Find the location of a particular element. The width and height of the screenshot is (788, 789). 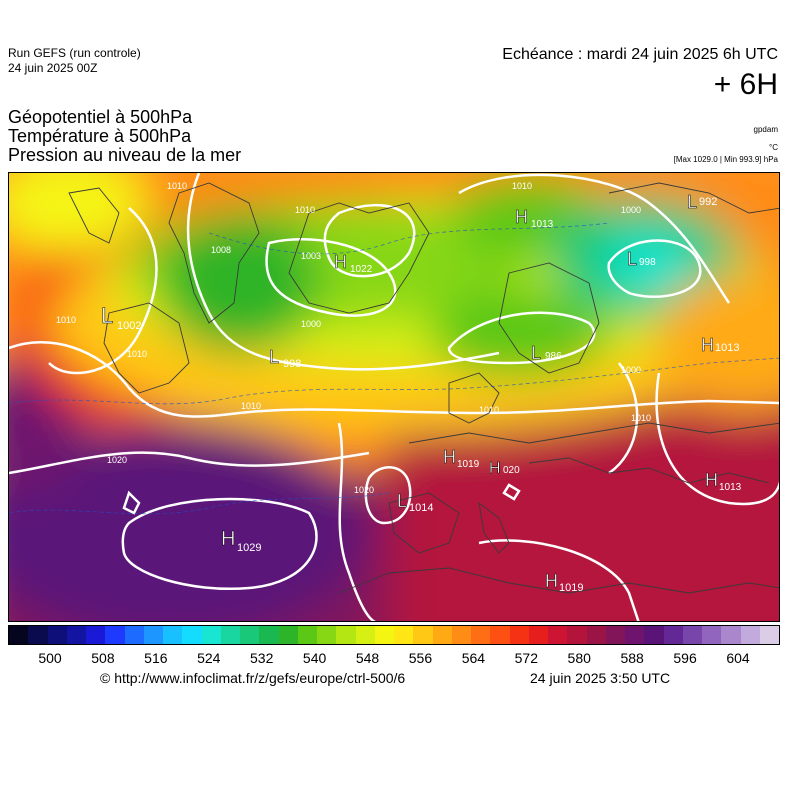

forecast-step: + 6H is located at coordinates (745, 84).